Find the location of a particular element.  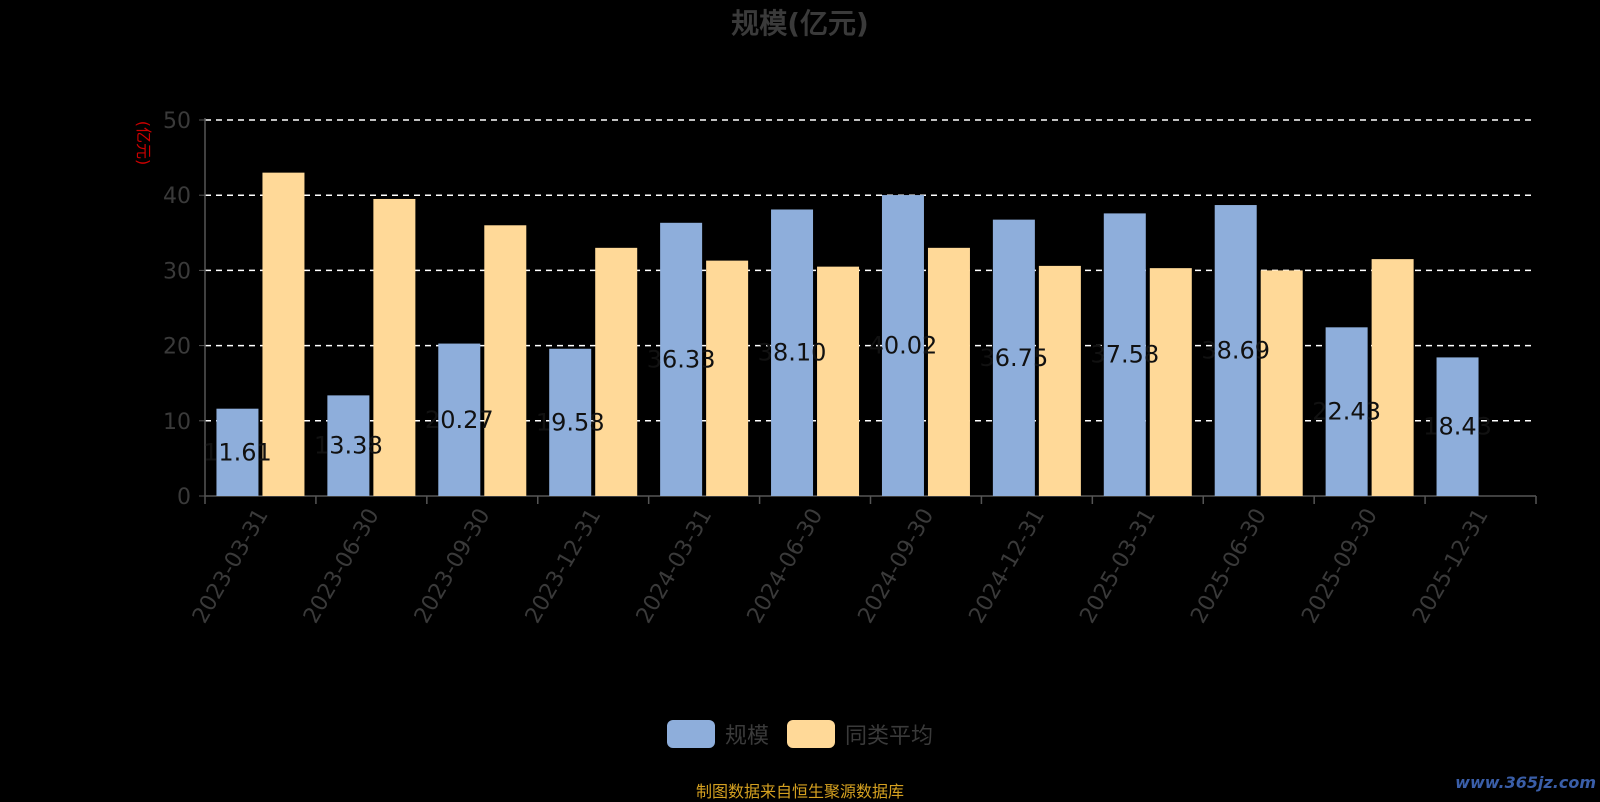

bar-data-label: 19.58 is located at coordinates (570, 422).